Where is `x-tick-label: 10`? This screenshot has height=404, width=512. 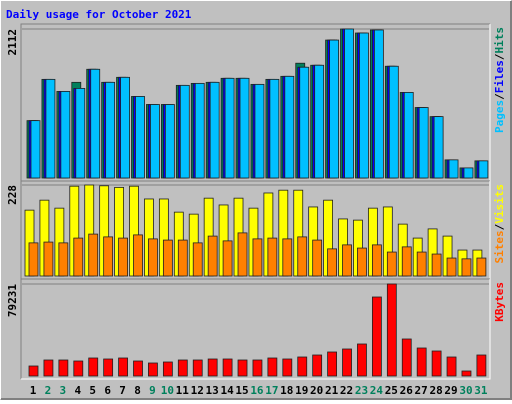
x-tick-label: 10 is located at coordinates (167, 390).